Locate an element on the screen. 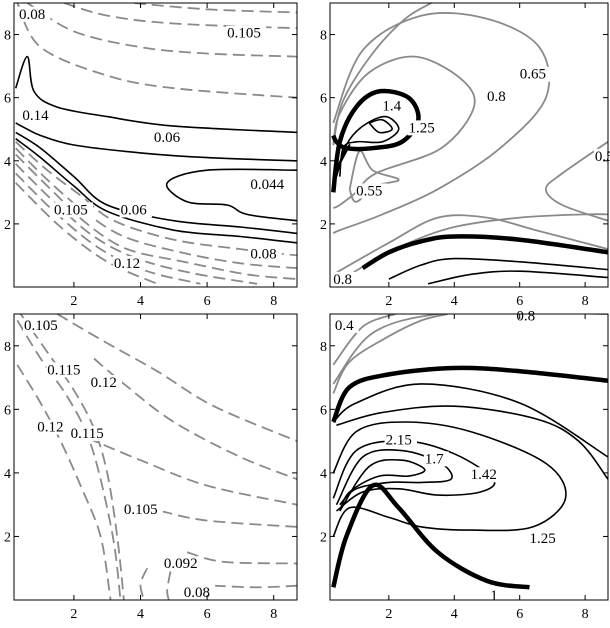 The width and height of the screenshot is (610, 628). contour-label-4: 0.55 is located at coordinates (369, 191).